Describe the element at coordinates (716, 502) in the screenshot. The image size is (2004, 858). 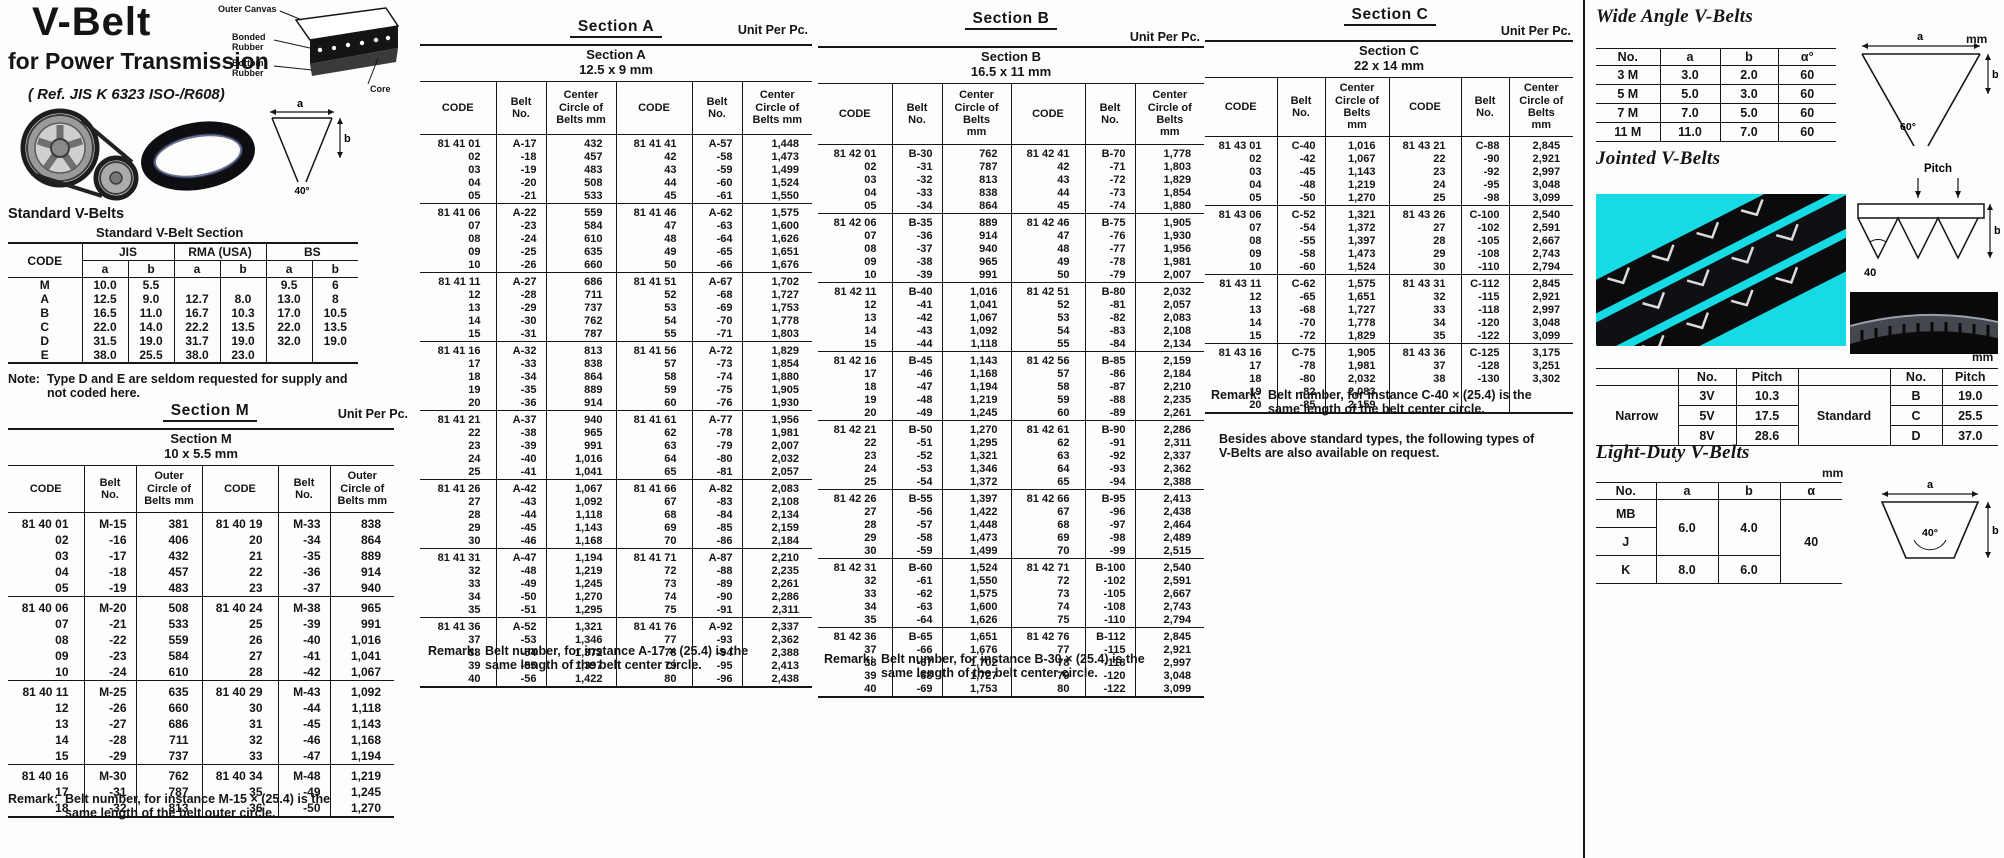
I see `table-cell: -83` at that location.